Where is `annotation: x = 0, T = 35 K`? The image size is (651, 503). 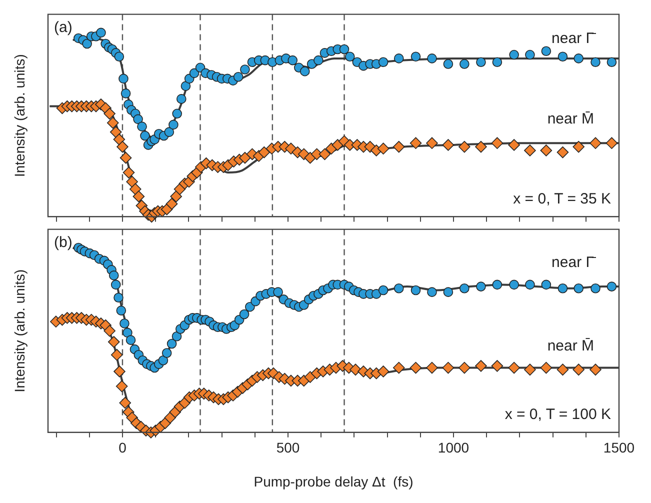 annotation: x = 0, T = 35 K is located at coordinates (562, 199).